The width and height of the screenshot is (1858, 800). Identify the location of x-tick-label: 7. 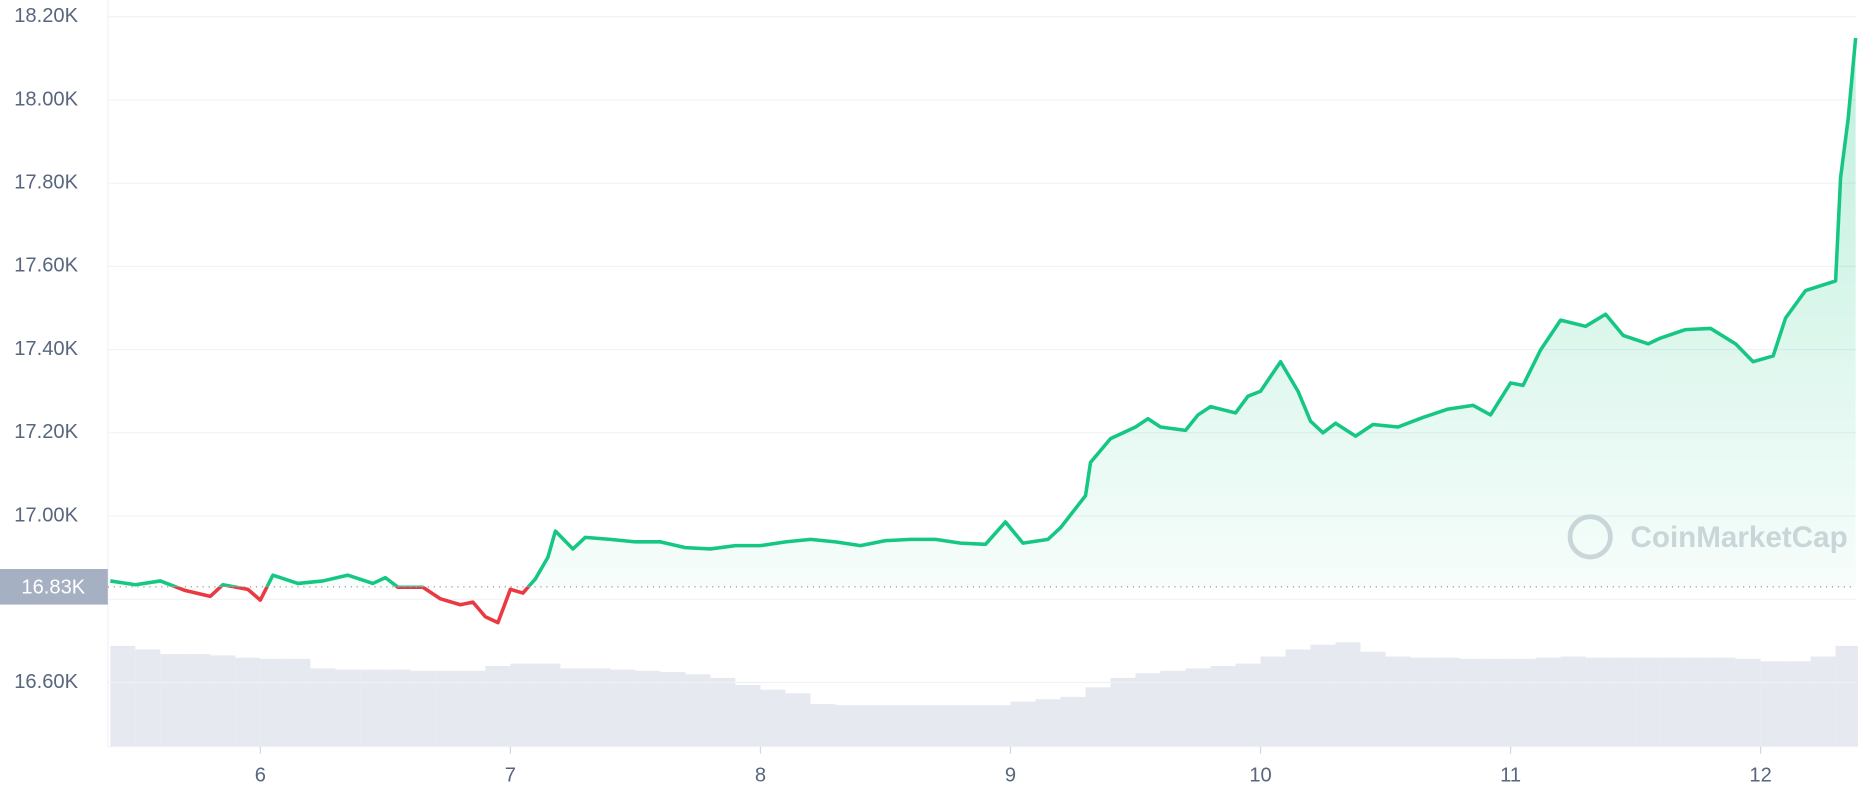
(510, 776).